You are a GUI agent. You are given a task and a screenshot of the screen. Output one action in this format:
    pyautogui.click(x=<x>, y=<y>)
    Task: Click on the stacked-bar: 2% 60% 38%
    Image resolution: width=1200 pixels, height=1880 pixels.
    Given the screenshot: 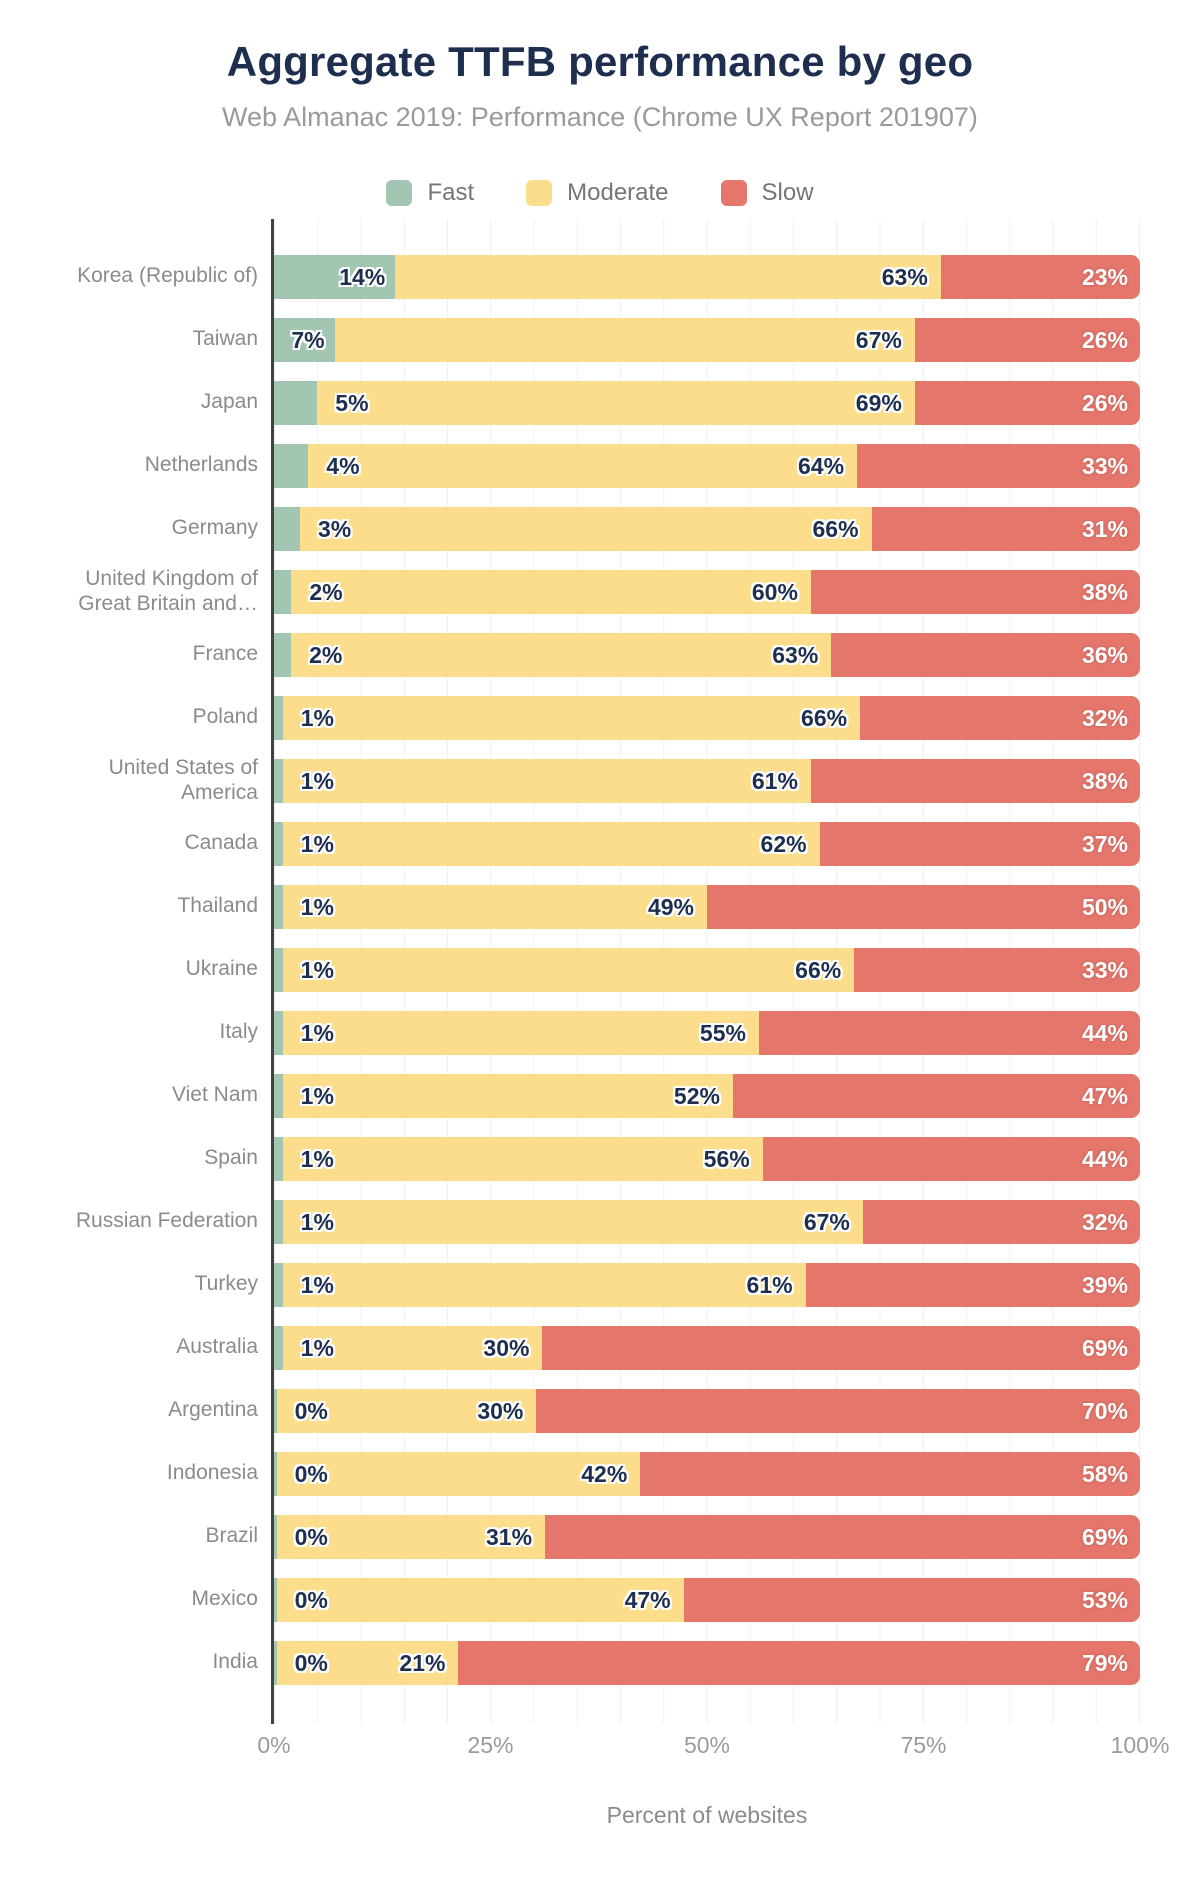 What is the action you would take?
    pyautogui.click(x=707, y=591)
    